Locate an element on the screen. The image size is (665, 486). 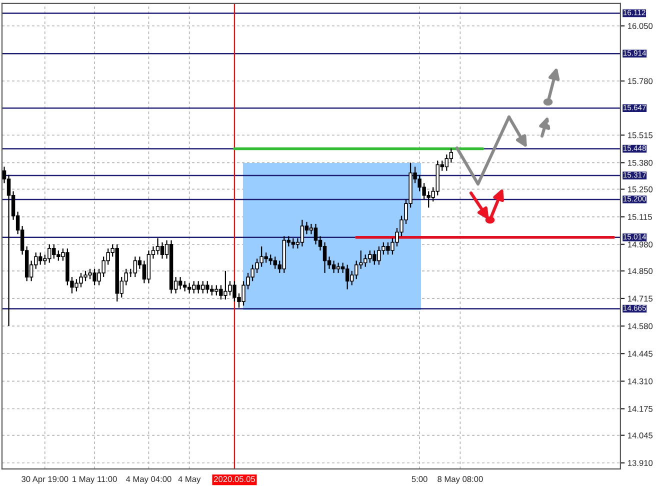
y-tick-label: 13.910 is located at coordinates (640, 463).